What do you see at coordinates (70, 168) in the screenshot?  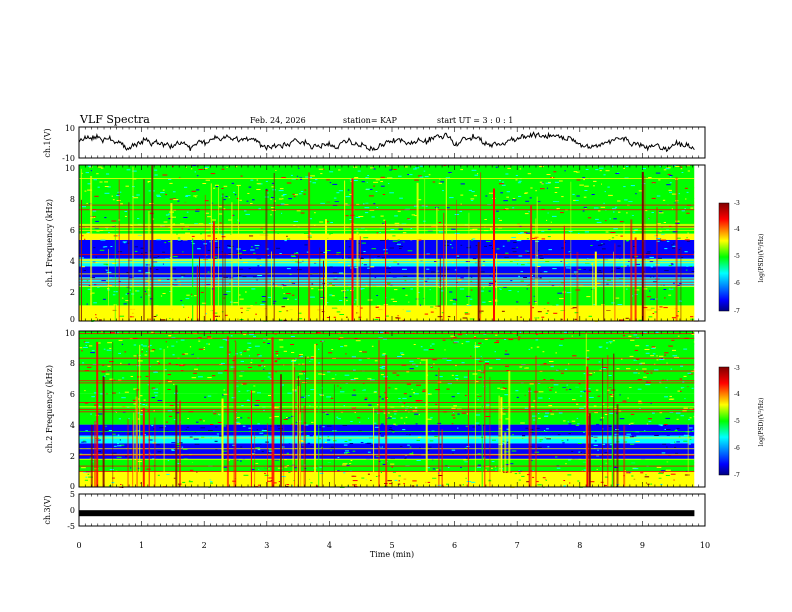 I see `ch1-ytick-10: 10` at bounding box center [70, 168].